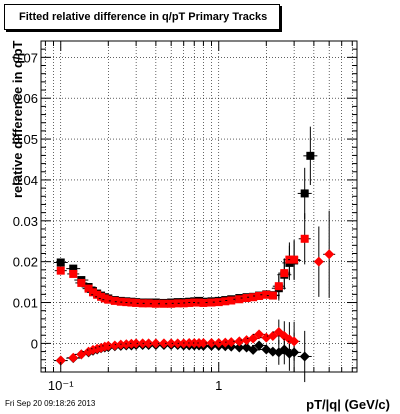 This screenshot has height=414, width=400. What do you see at coordinates (25, 262) in the screenshot?
I see `y-tick-label: 0.02` at bounding box center [25, 262].